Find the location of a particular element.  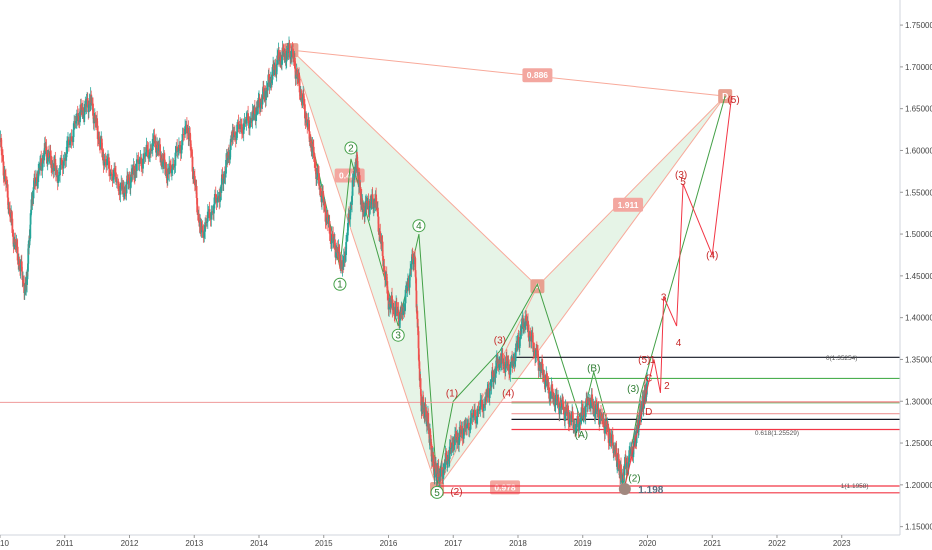

y-tick-label: 1.70000 is located at coordinates (918, 67).